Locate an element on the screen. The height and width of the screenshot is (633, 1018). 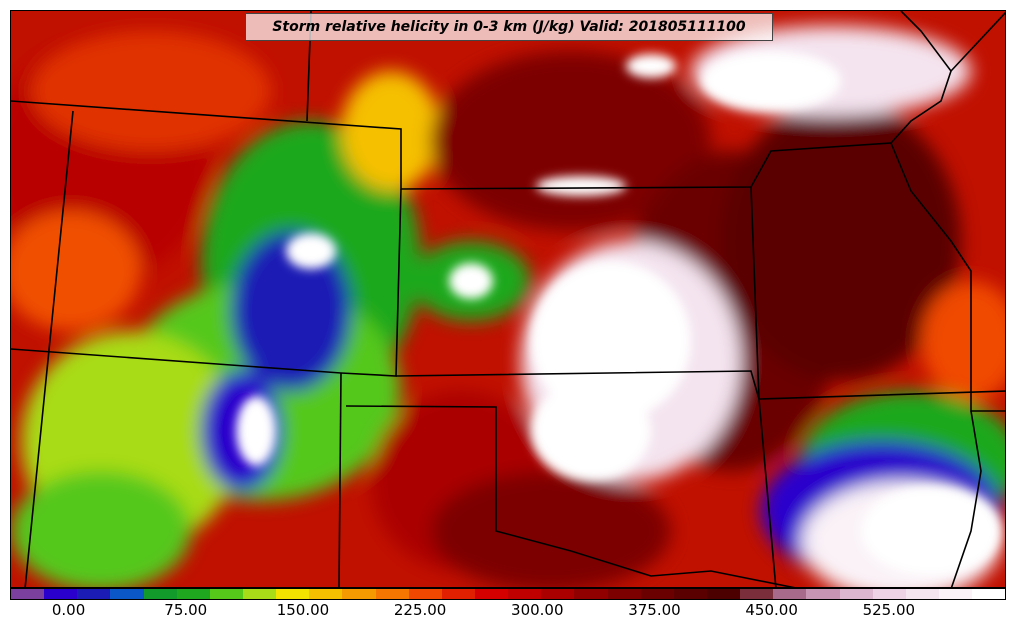
colorbar-tick-label: 450.00 is located at coordinates (771, 610).